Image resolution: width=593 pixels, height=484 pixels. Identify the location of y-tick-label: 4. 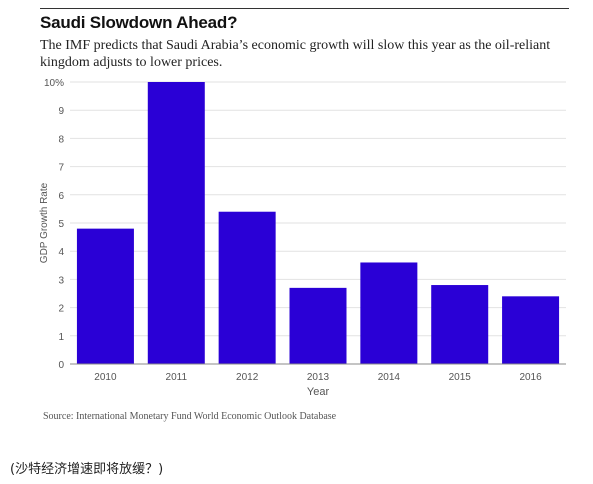
(61, 252).